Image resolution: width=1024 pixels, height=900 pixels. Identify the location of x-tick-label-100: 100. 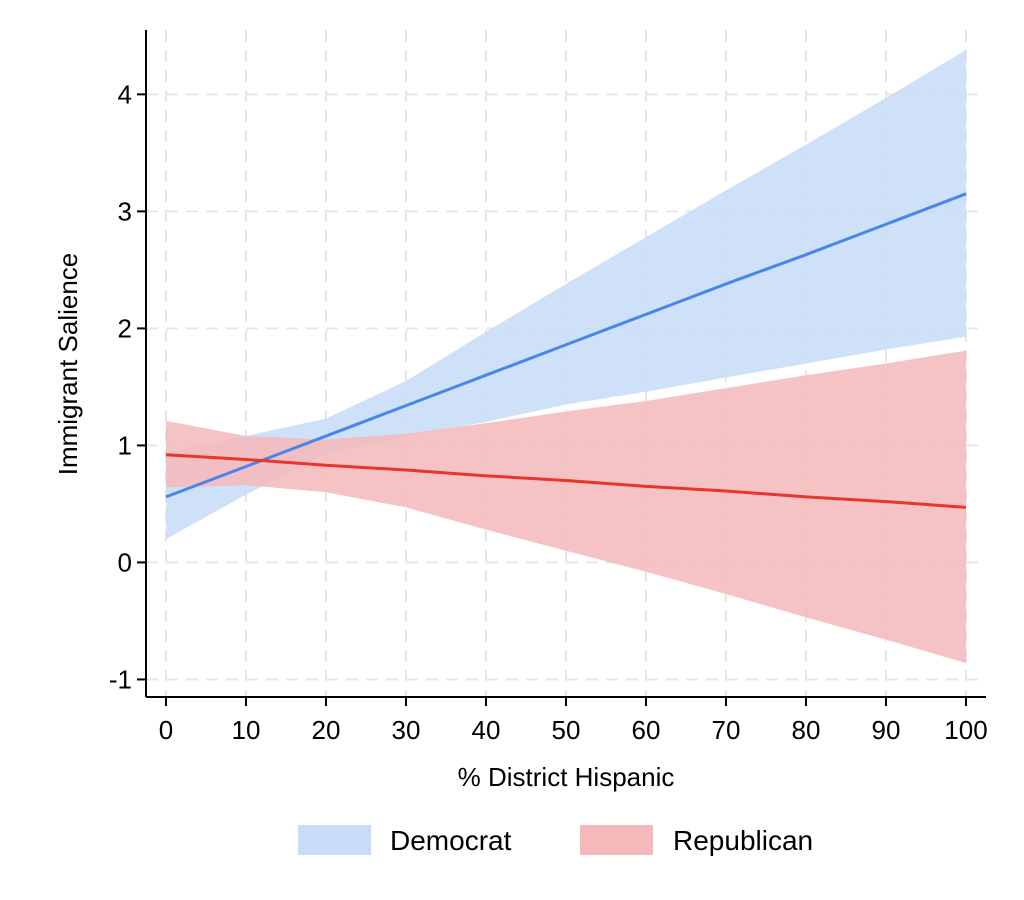
(965, 730).